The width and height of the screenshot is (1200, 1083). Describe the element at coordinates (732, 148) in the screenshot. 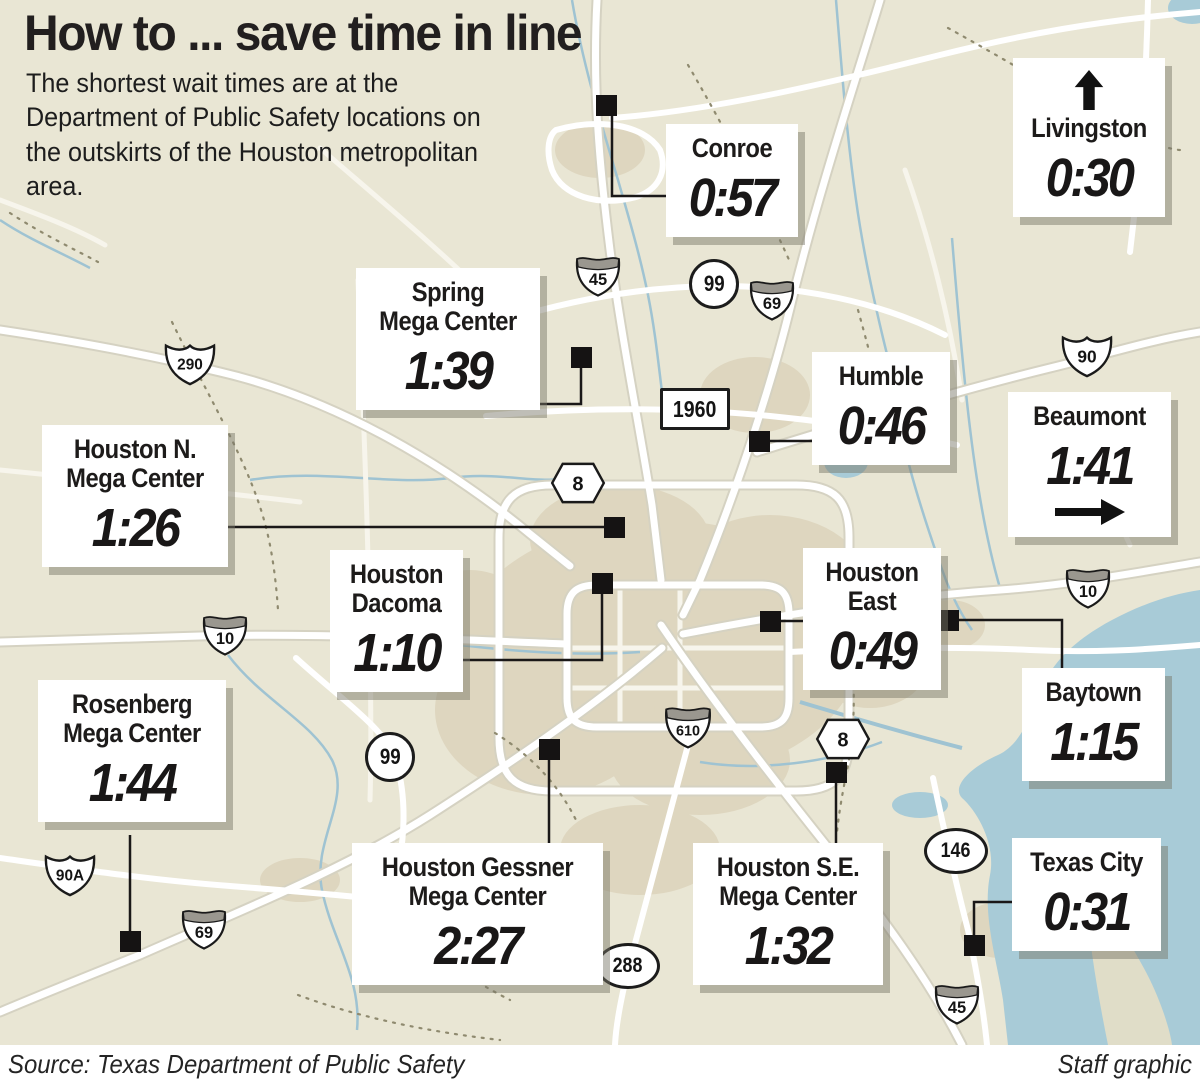

I see `location-name: Conroe` at that location.